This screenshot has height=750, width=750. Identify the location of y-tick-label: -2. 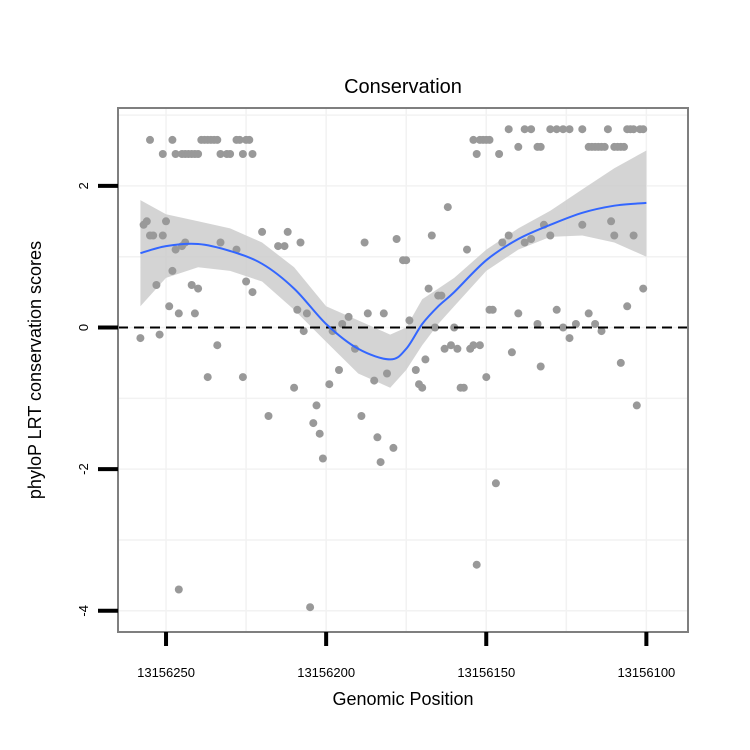
(83, 469).